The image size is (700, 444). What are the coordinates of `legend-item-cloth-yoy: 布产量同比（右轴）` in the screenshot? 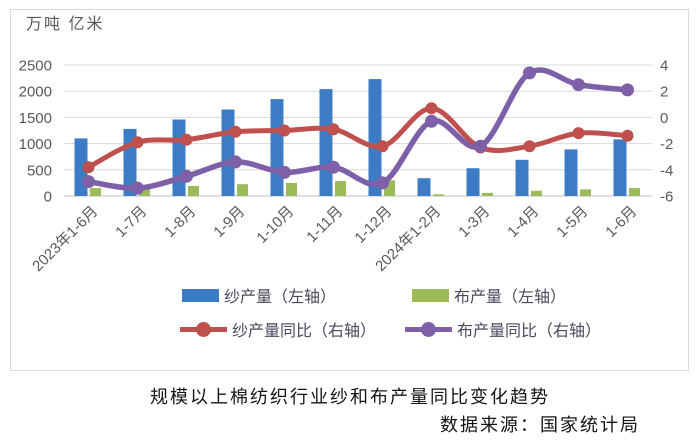 It's located at (503, 329).